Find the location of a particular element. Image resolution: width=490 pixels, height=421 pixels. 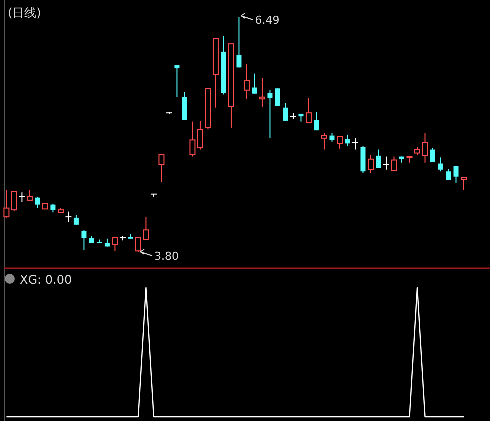

chart-title: (日线) is located at coordinates (25, 13).